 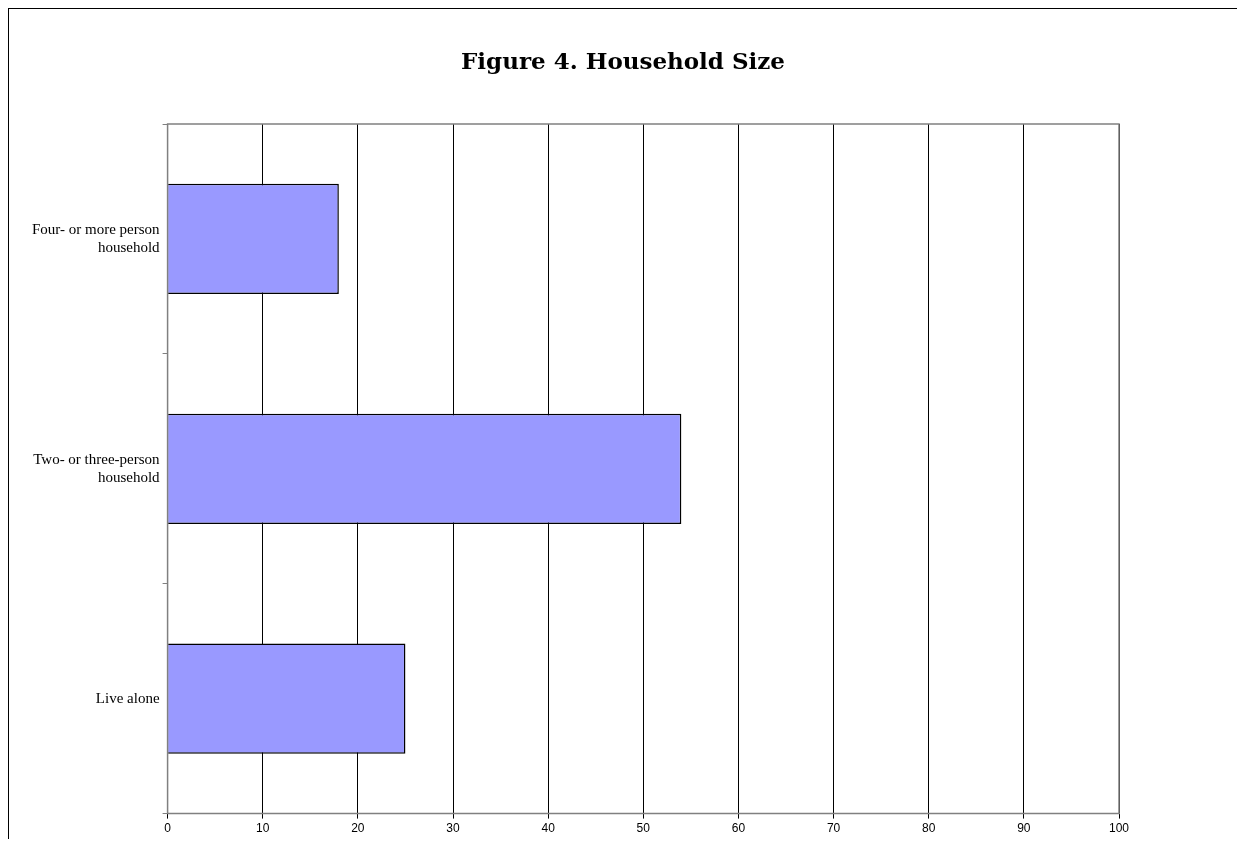 What do you see at coordinates (833, 828) in the screenshot?
I see `x-tick-label: 70` at bounding box center [833, 828].